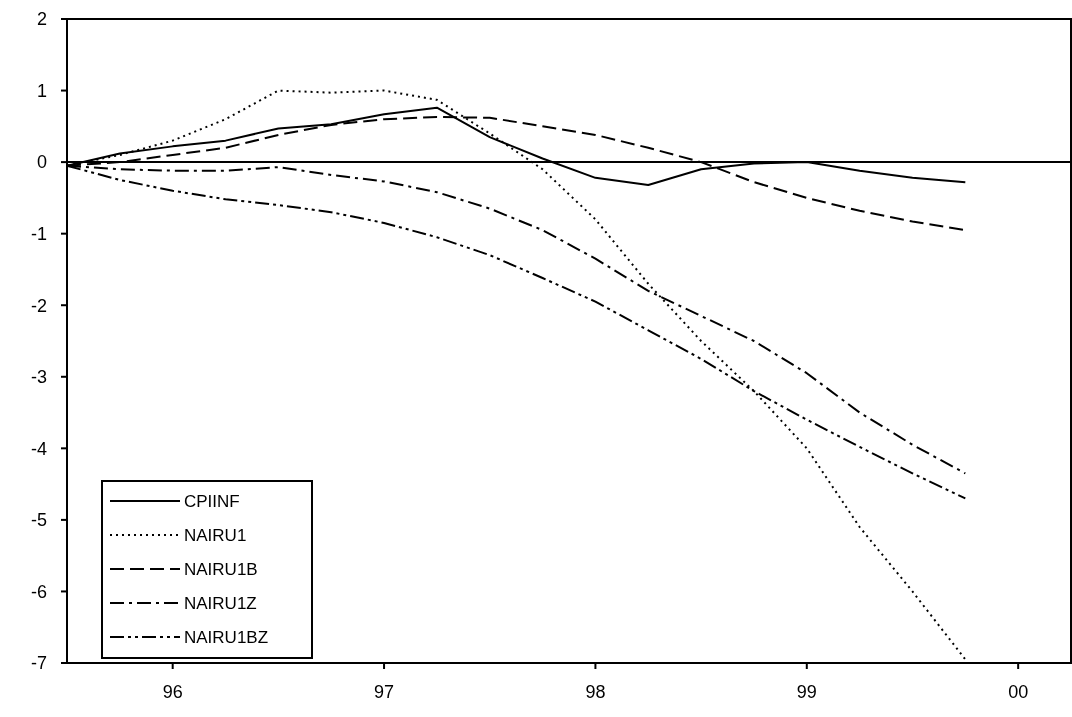  What do you see at coordinates (38, 233) in the screenshot?
I see `y-tick-label: -1` at bounding box center [38, 233].